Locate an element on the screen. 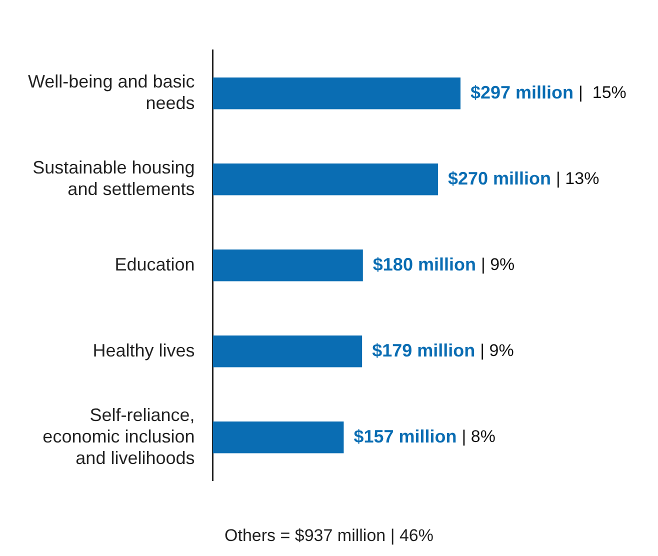  text: | 8% is located at coordinates (479, 436).